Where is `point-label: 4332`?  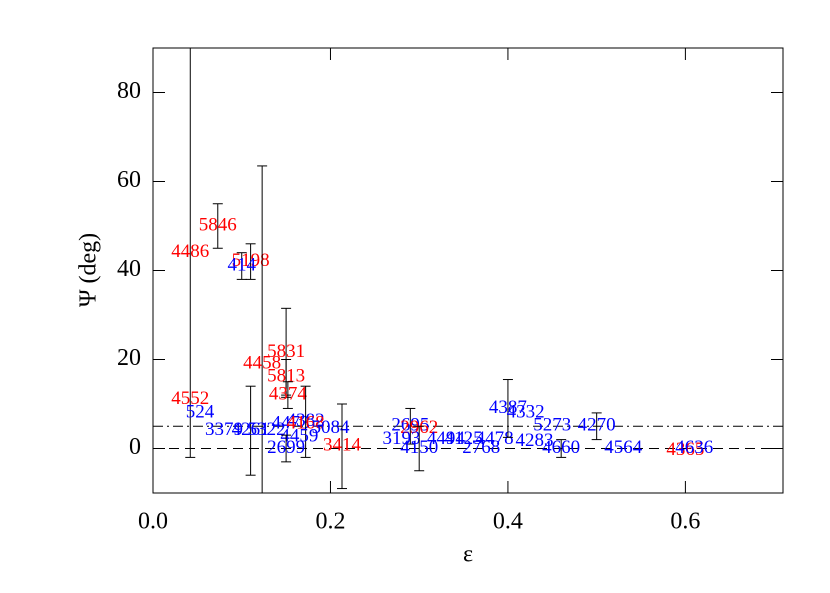 point-label: 4332 is located at coordinates (526, 411).